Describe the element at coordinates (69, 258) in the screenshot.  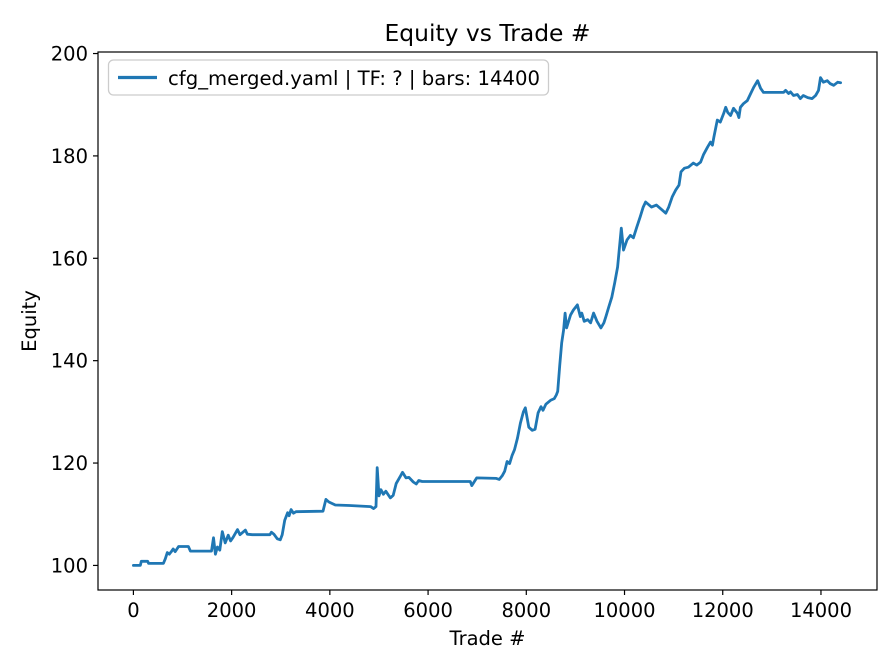
I see `tick-label: 160` at that location.